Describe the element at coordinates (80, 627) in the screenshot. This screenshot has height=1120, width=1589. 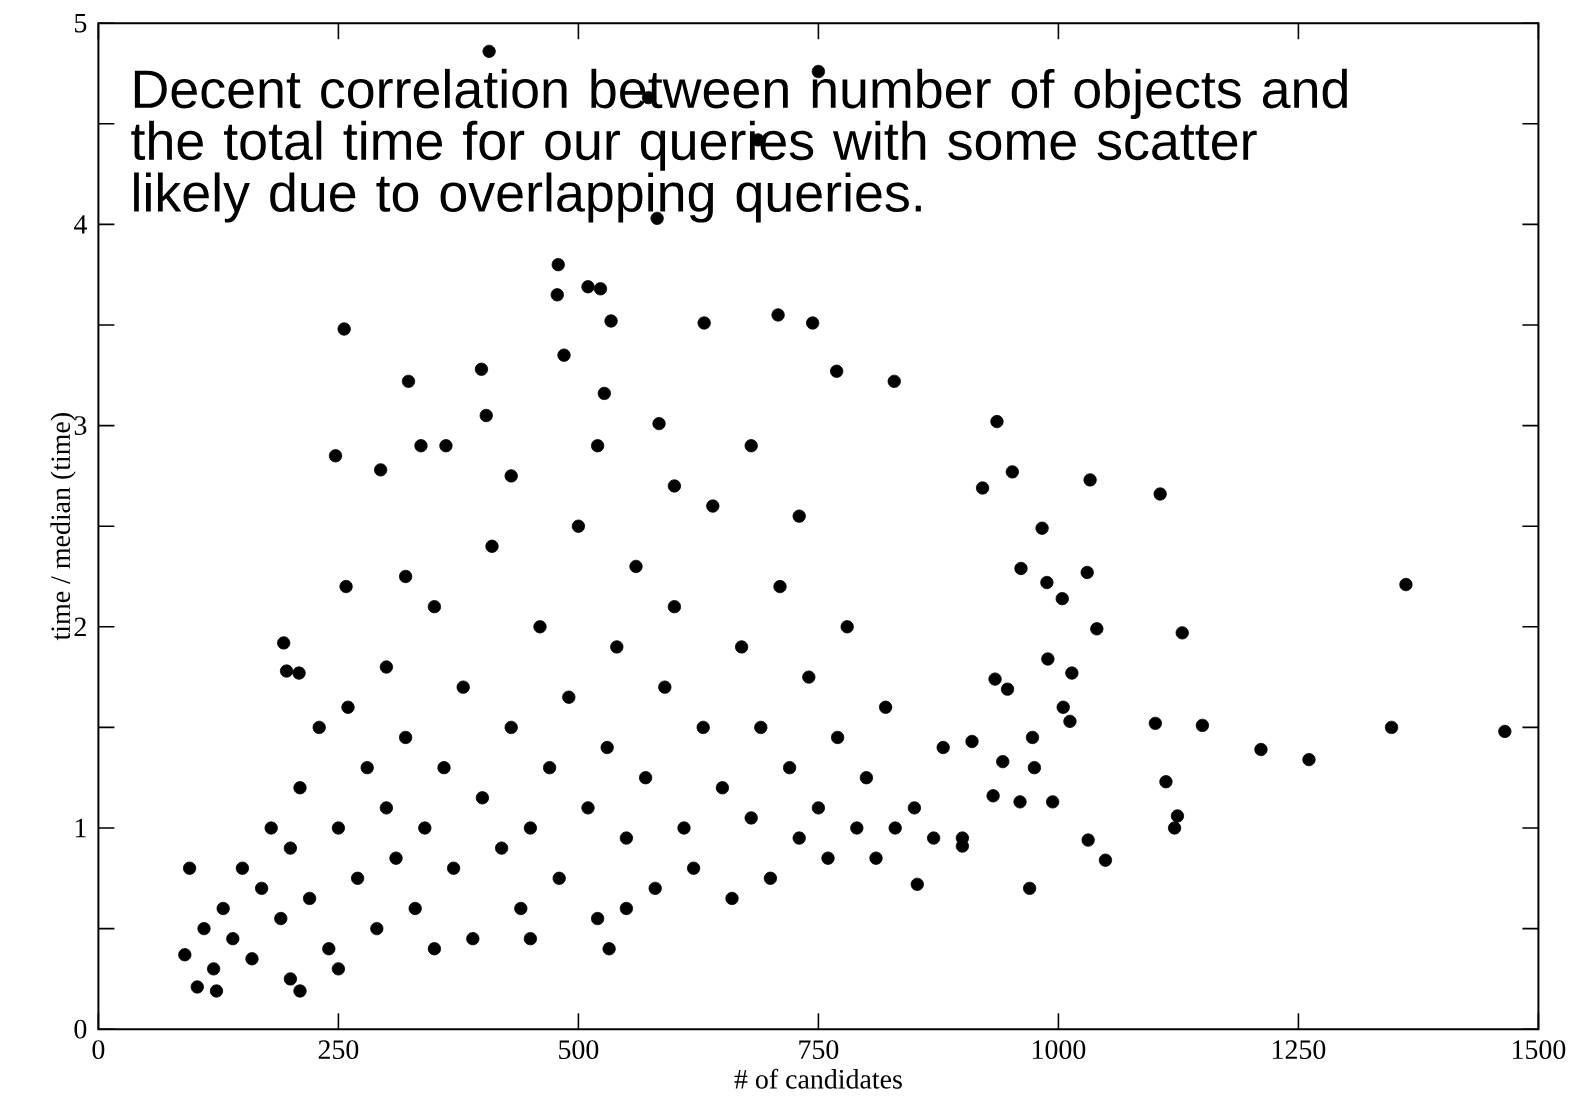
I see `y-tick-label: 2` at that location.